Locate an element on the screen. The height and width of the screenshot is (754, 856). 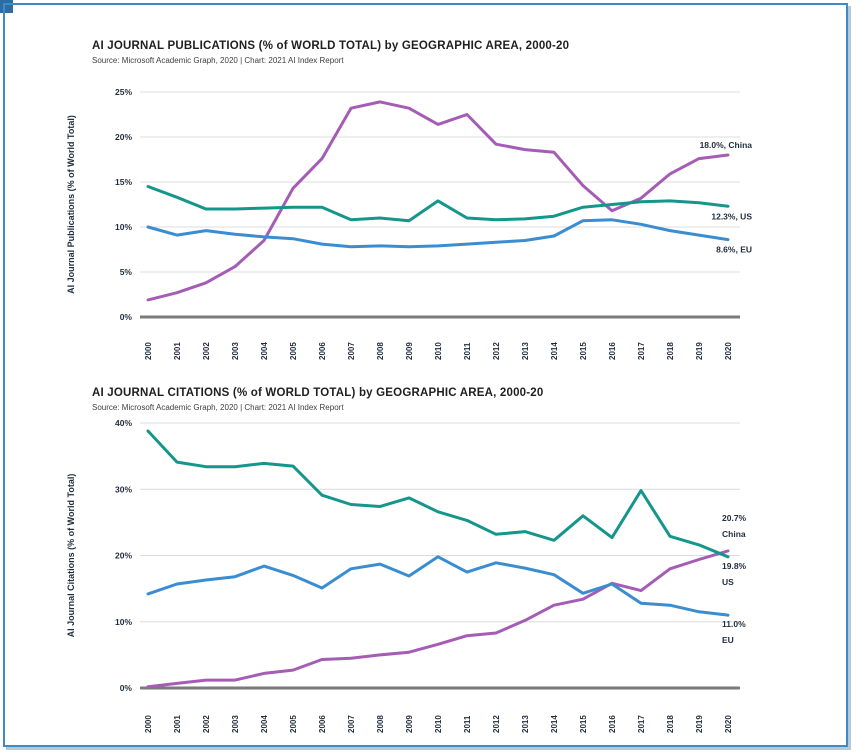
y-axis-title: AI Journal Citations (% of World Total) is located at coordinates (71, 556).